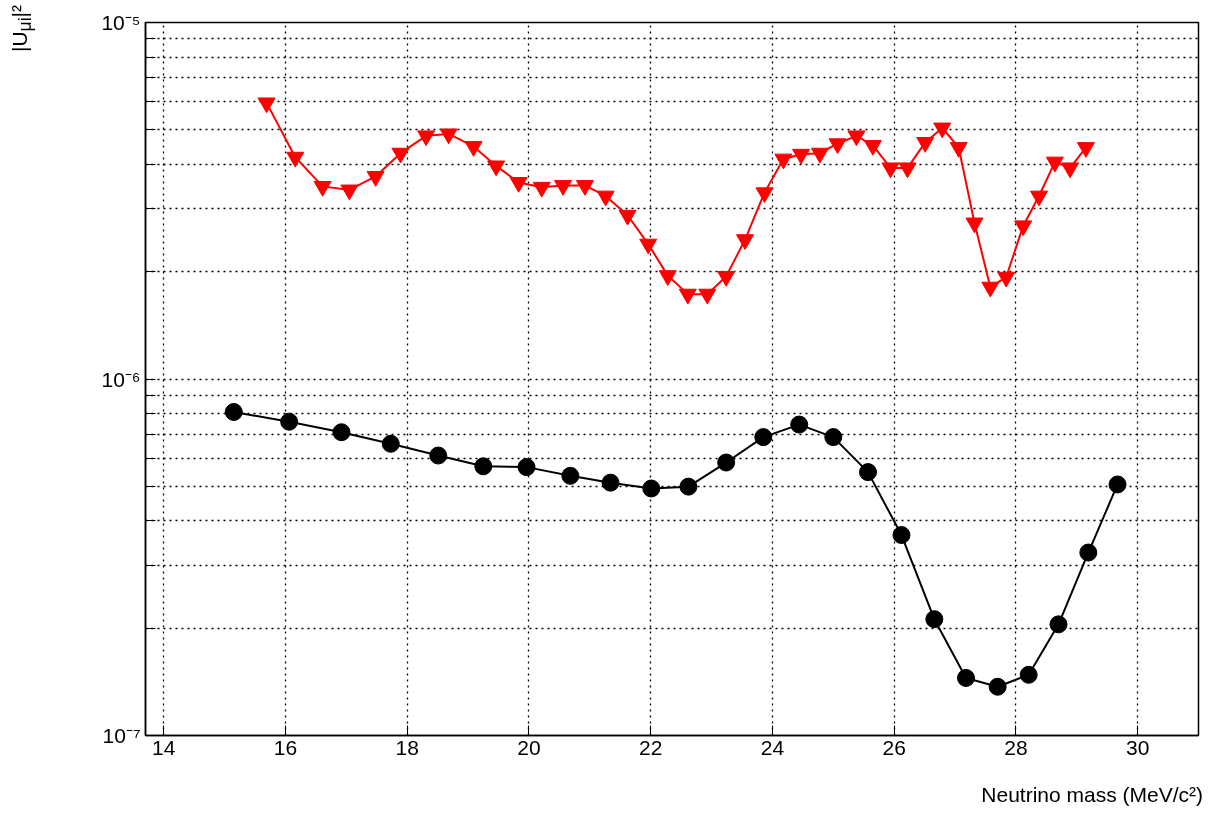 Image resolution: width=1215 pixels, height=828 pixels. Describe the element at coordinates (121, 22) in the screenshot. I see `y-tick-label: 10⁻⁵` at that location.